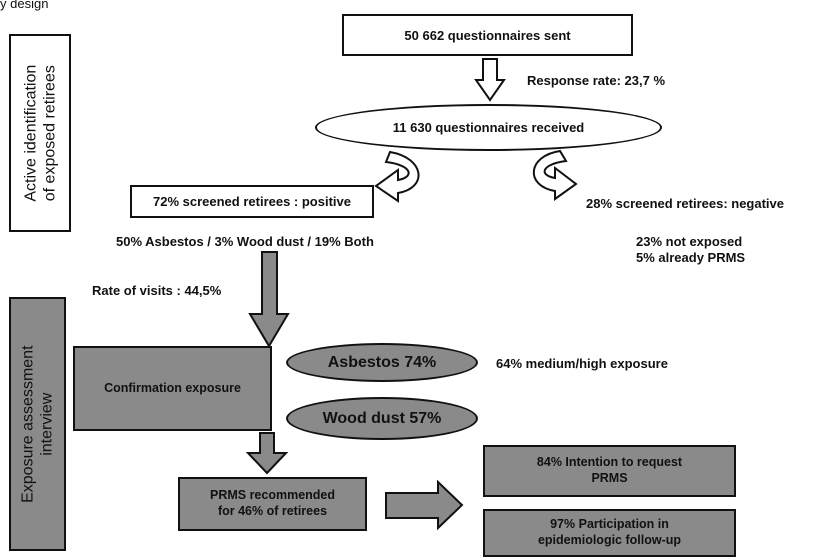  What do you see at coordinates (490, 80) in the screenshot?
I see `arrow-down-outline-icon` at bounding box center [490, 80].